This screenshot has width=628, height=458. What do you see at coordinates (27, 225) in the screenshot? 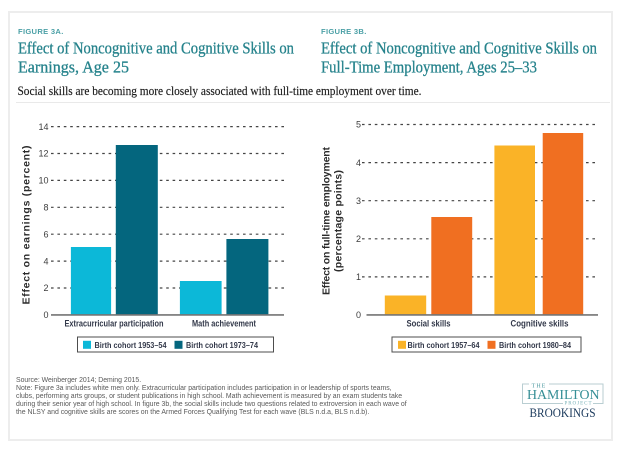
I see `svg-text: Effect on earnings (percent)` at bounding box center [27, 225].